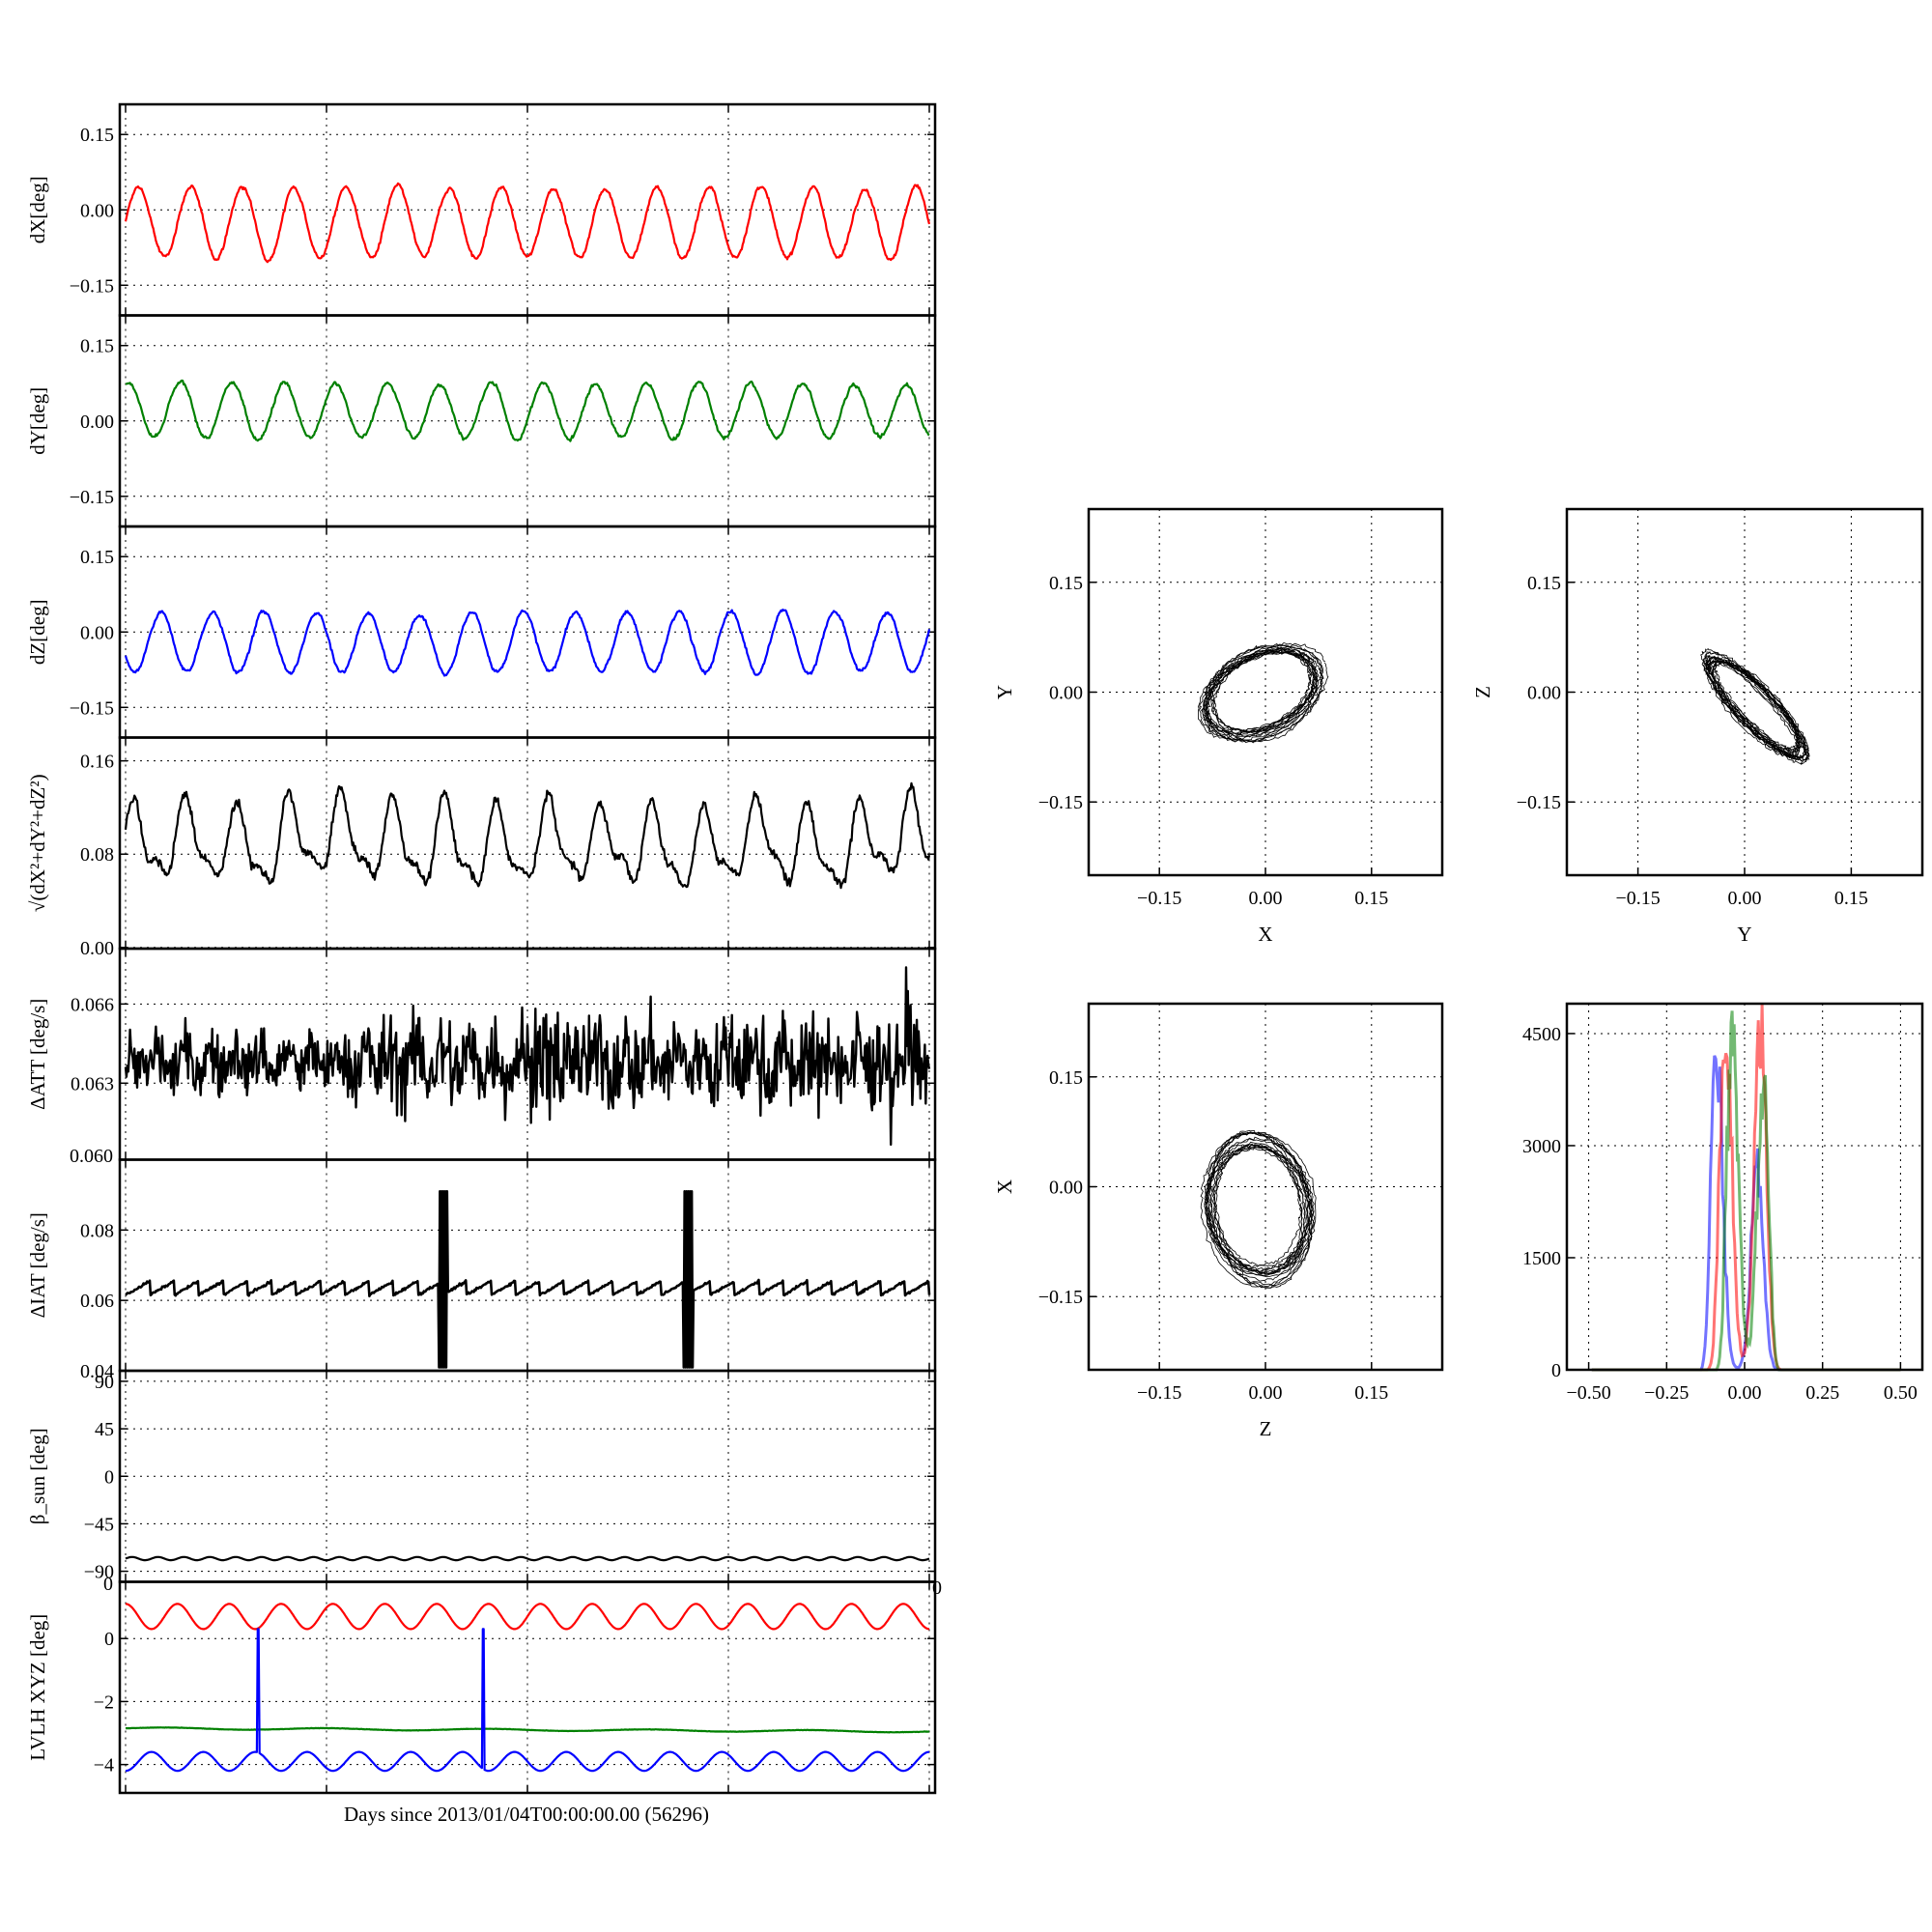 The image size is (1932, 1932). I want to click on hist-line-green, so click(1746, 1191).